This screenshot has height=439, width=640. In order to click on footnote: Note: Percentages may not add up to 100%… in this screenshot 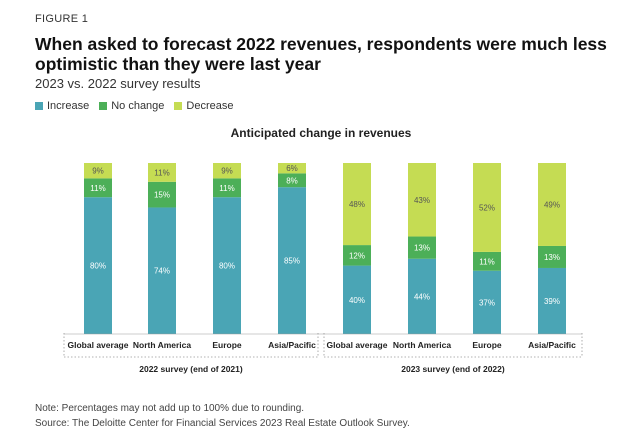, I will do `click(170, 408)`.